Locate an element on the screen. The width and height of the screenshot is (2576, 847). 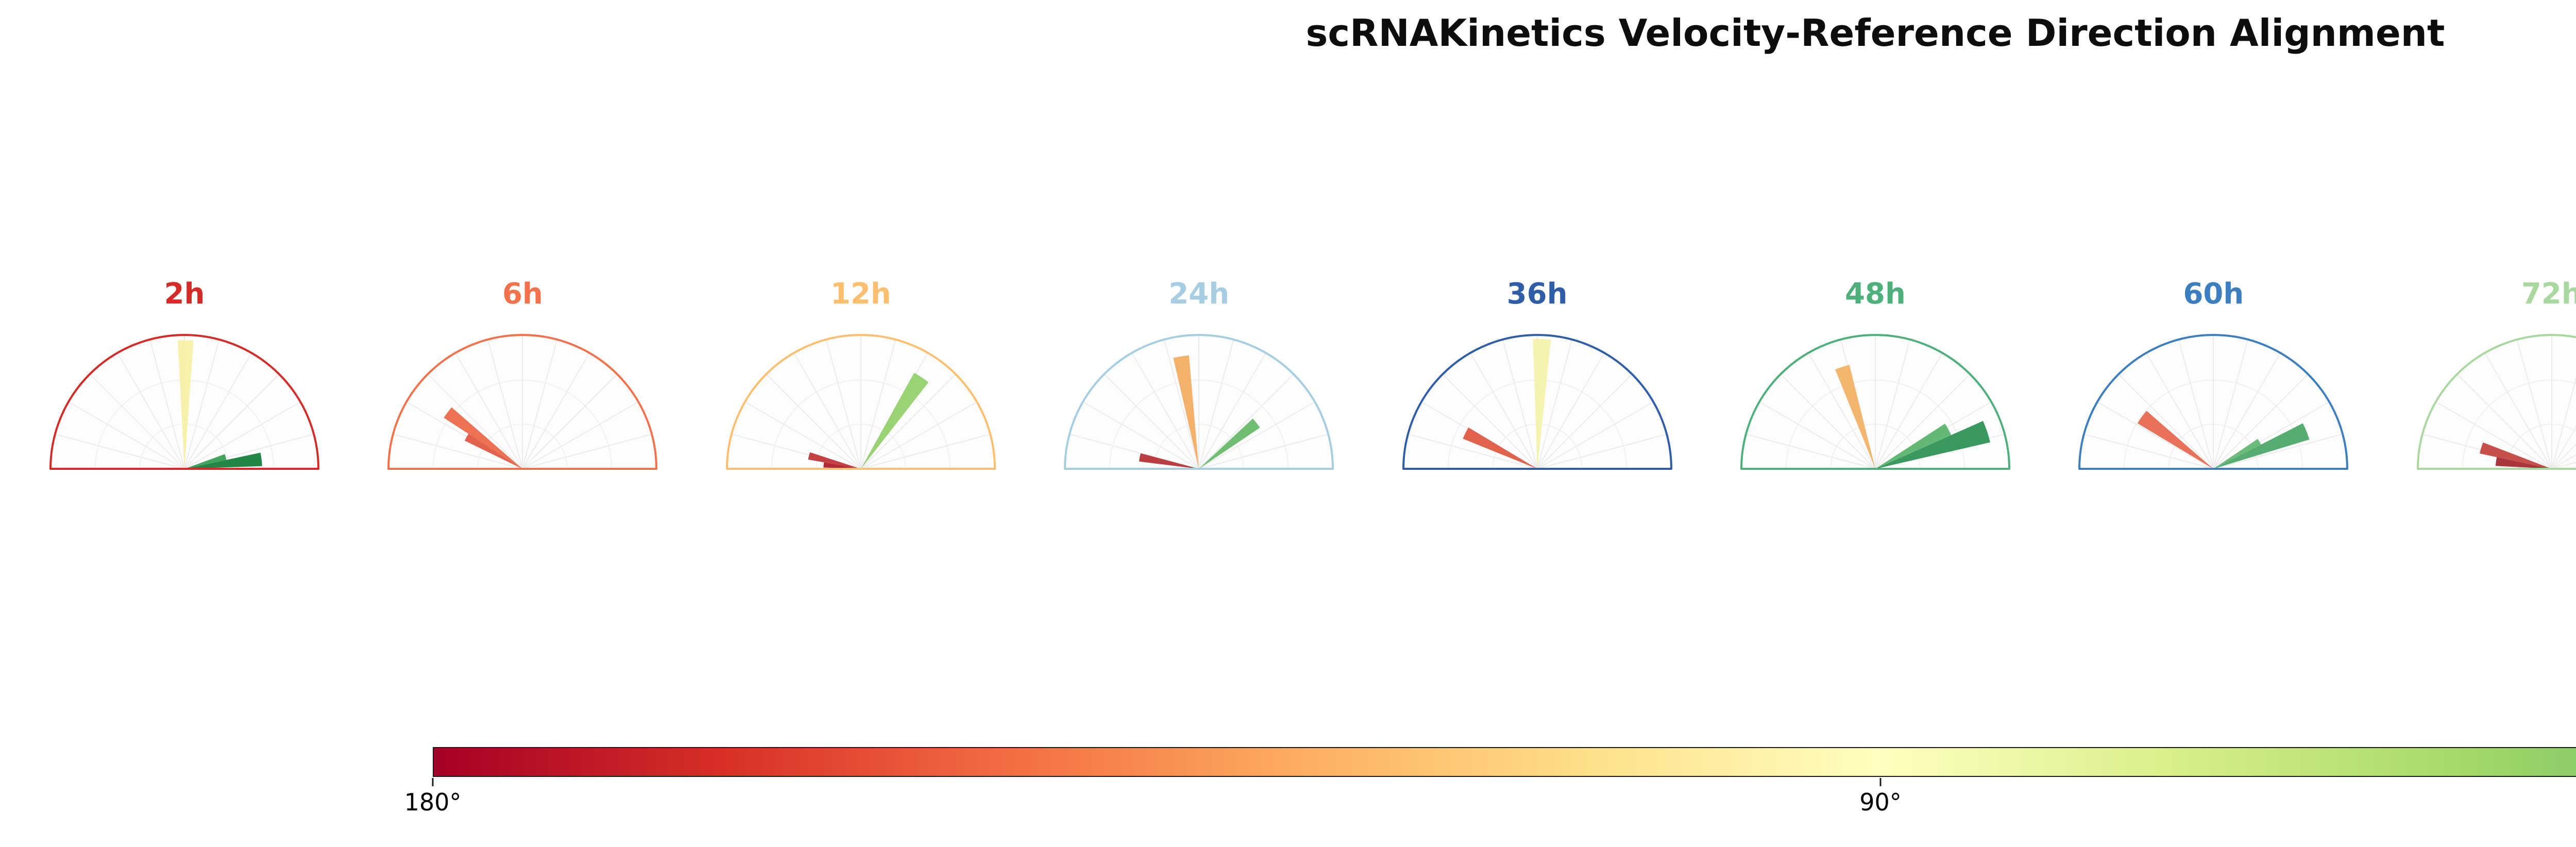
gauge-title: 12h is located at coordinates (860, 294).